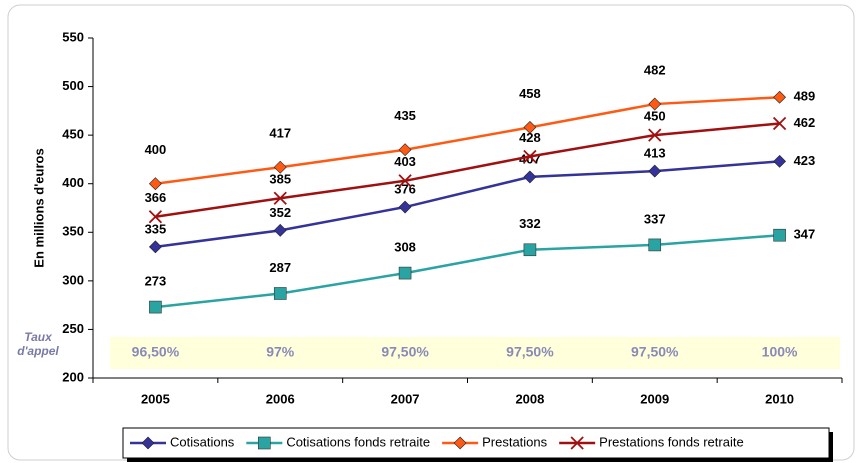  I want to click on y-tick-label: 500, so click(73, 85).